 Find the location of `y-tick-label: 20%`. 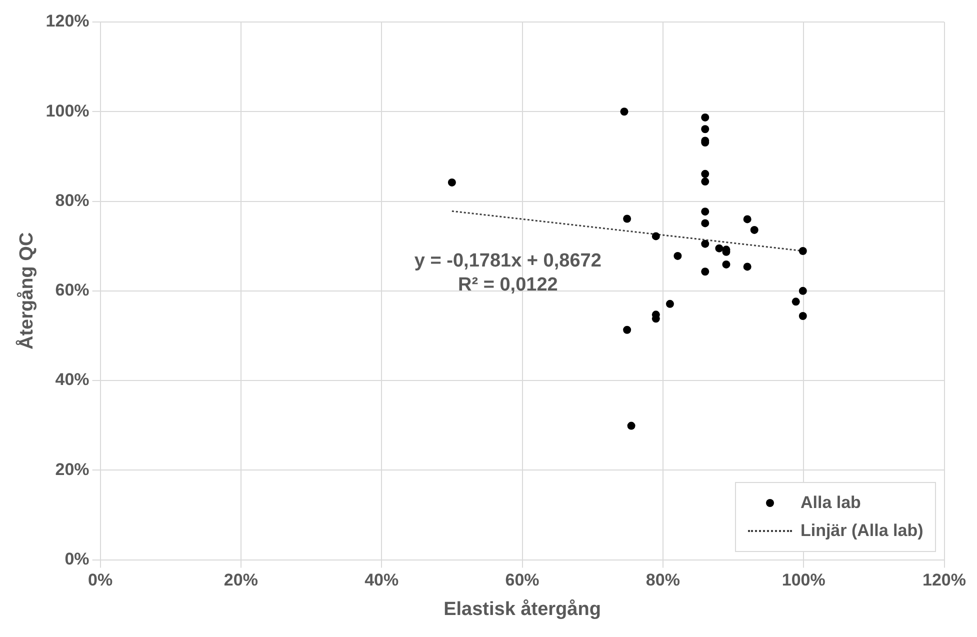

y-tick-label: 20% is located at coordinates (72, 469).